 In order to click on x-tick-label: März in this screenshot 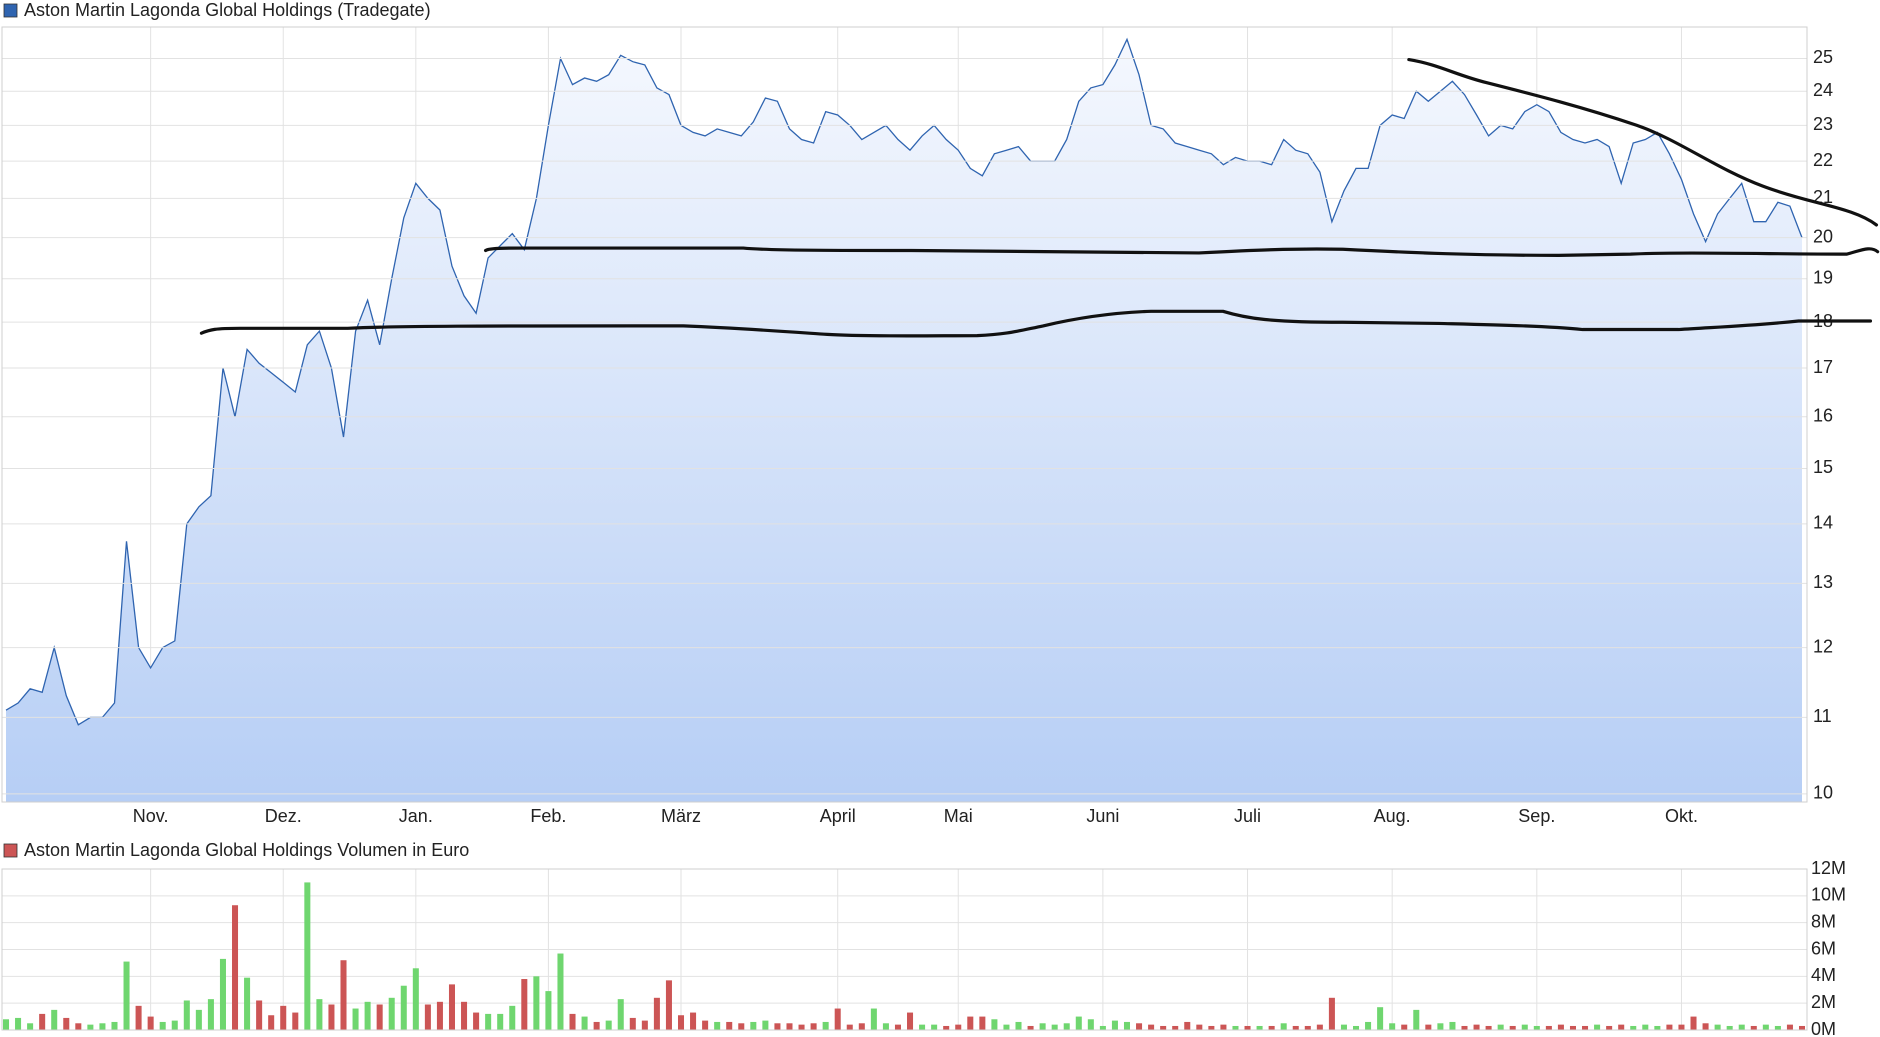, I will do `click(681, 816)`.